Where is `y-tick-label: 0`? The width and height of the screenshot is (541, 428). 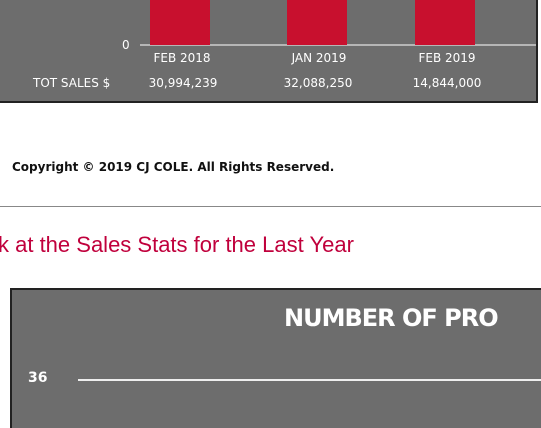 y-tick-label: 0 is located at coordinates (126, 45).